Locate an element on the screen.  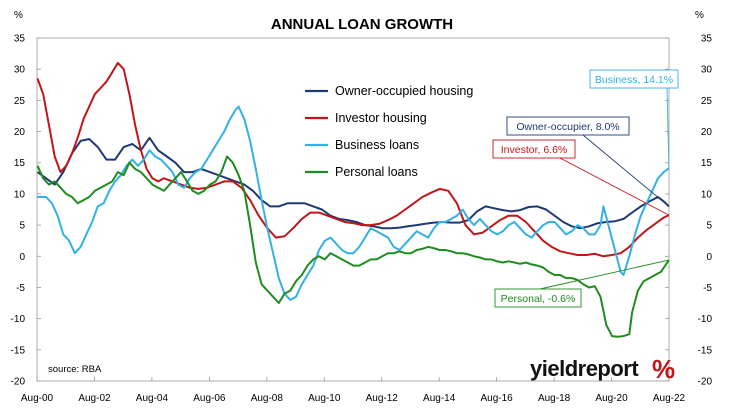
legend-label-investor: Investor housing is located at coordinates (381, 118).